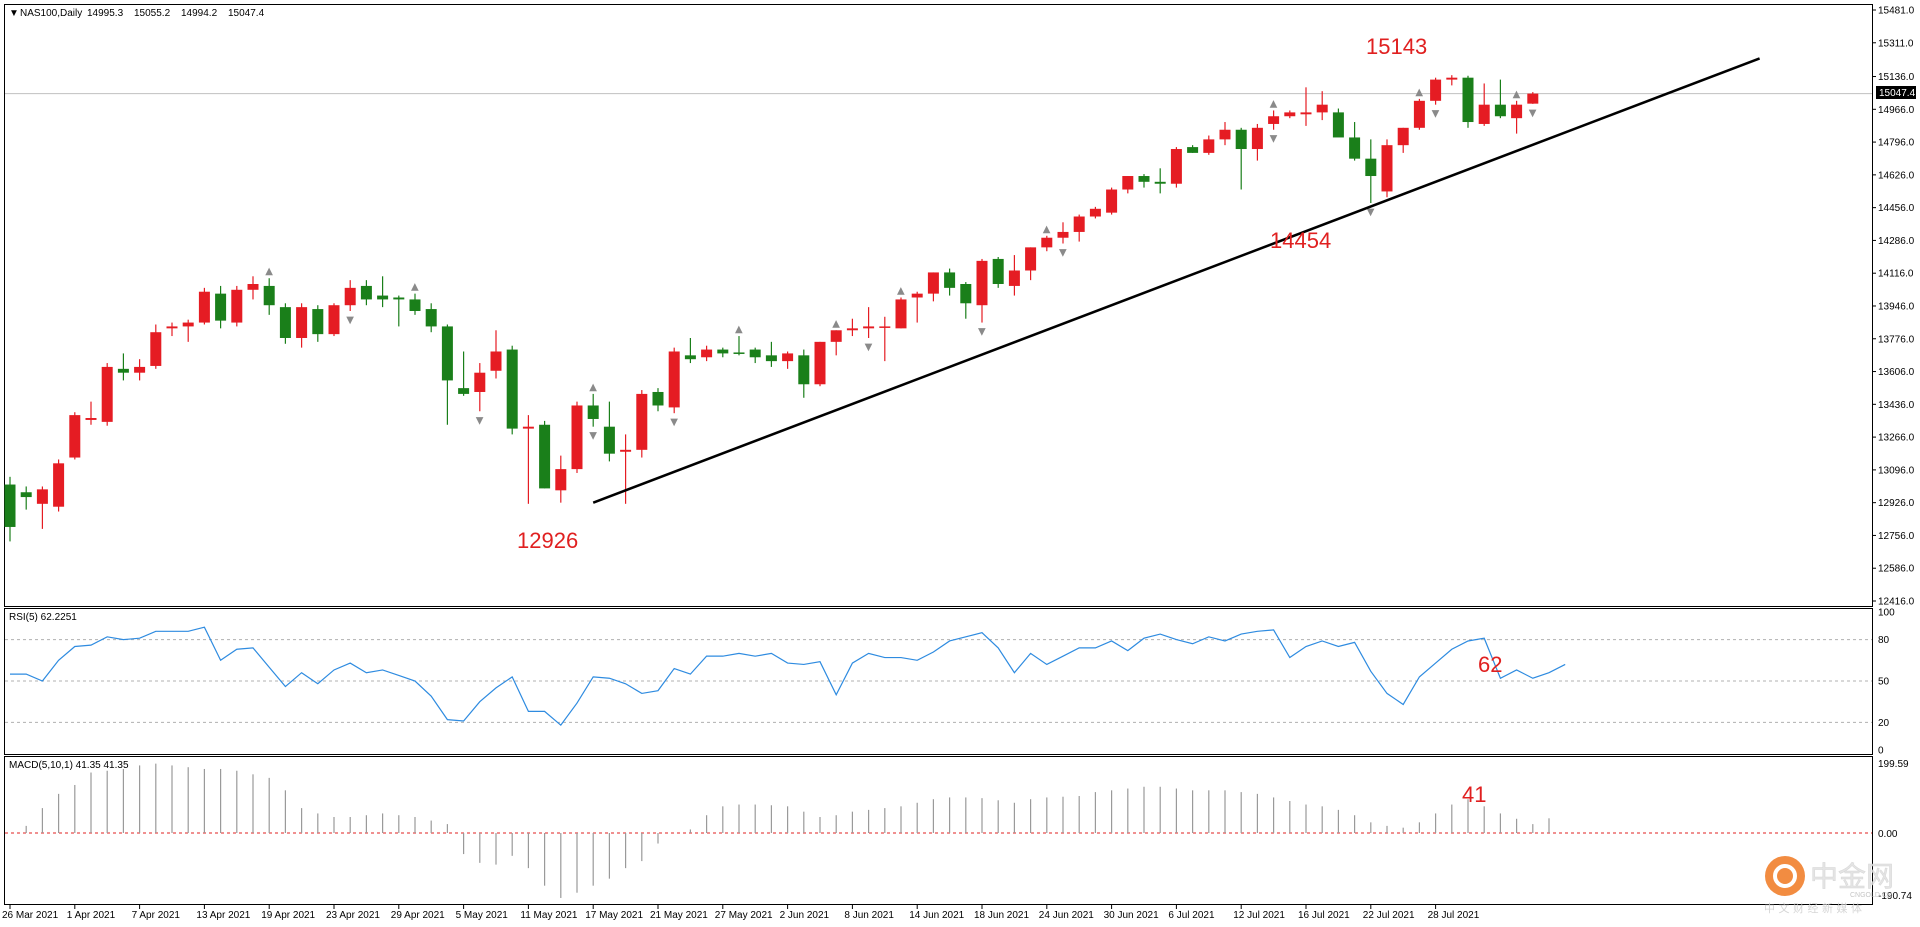 This screenshot has height=927, width=1920. Describe the element at coordinates (176, 13) in the screenshot. I see `ohlc-header: 14995.3 15055.2 14994.2 15047.4` at that location.